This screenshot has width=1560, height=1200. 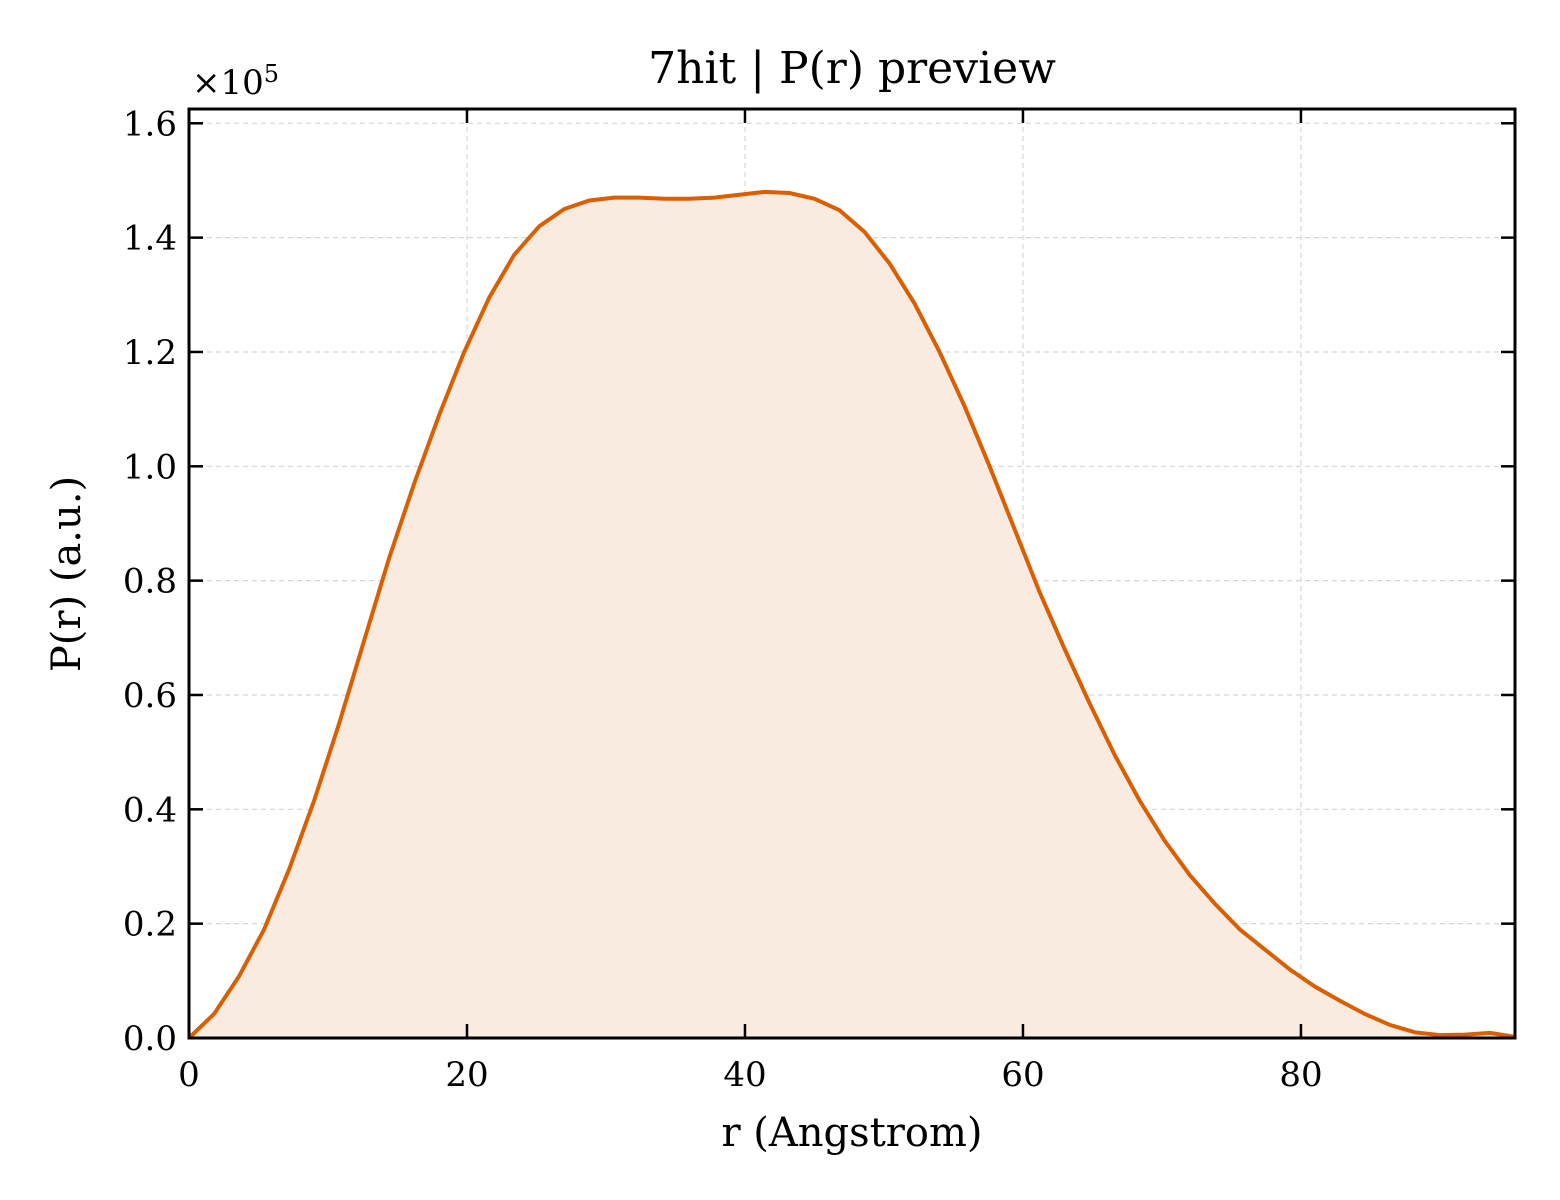 I want to click on x-tick-label: 0, so click(x=189, y=1075).